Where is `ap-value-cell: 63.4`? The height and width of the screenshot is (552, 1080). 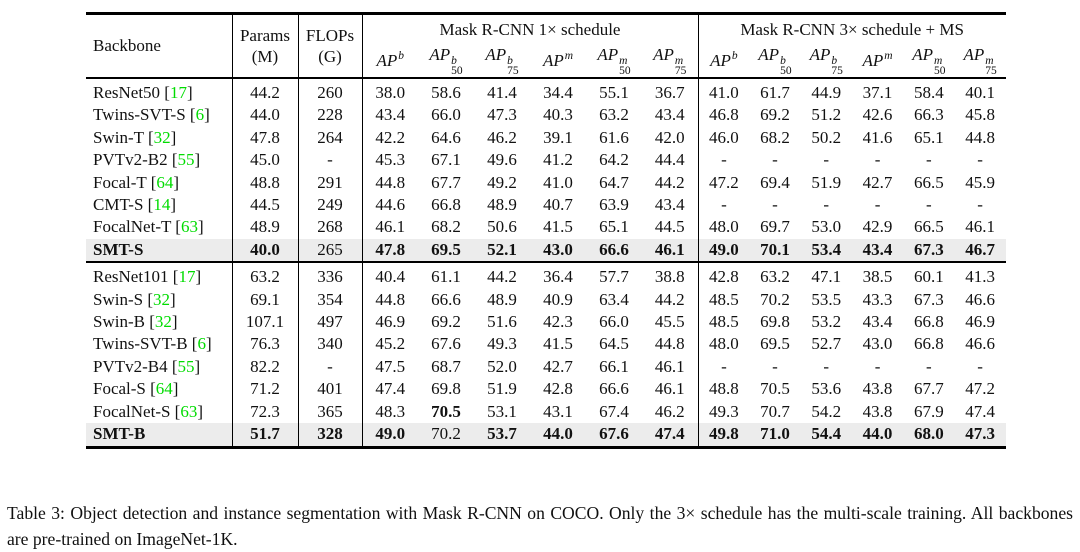
ap-value-cell: 63.4 is located at coordinates (614, 299).